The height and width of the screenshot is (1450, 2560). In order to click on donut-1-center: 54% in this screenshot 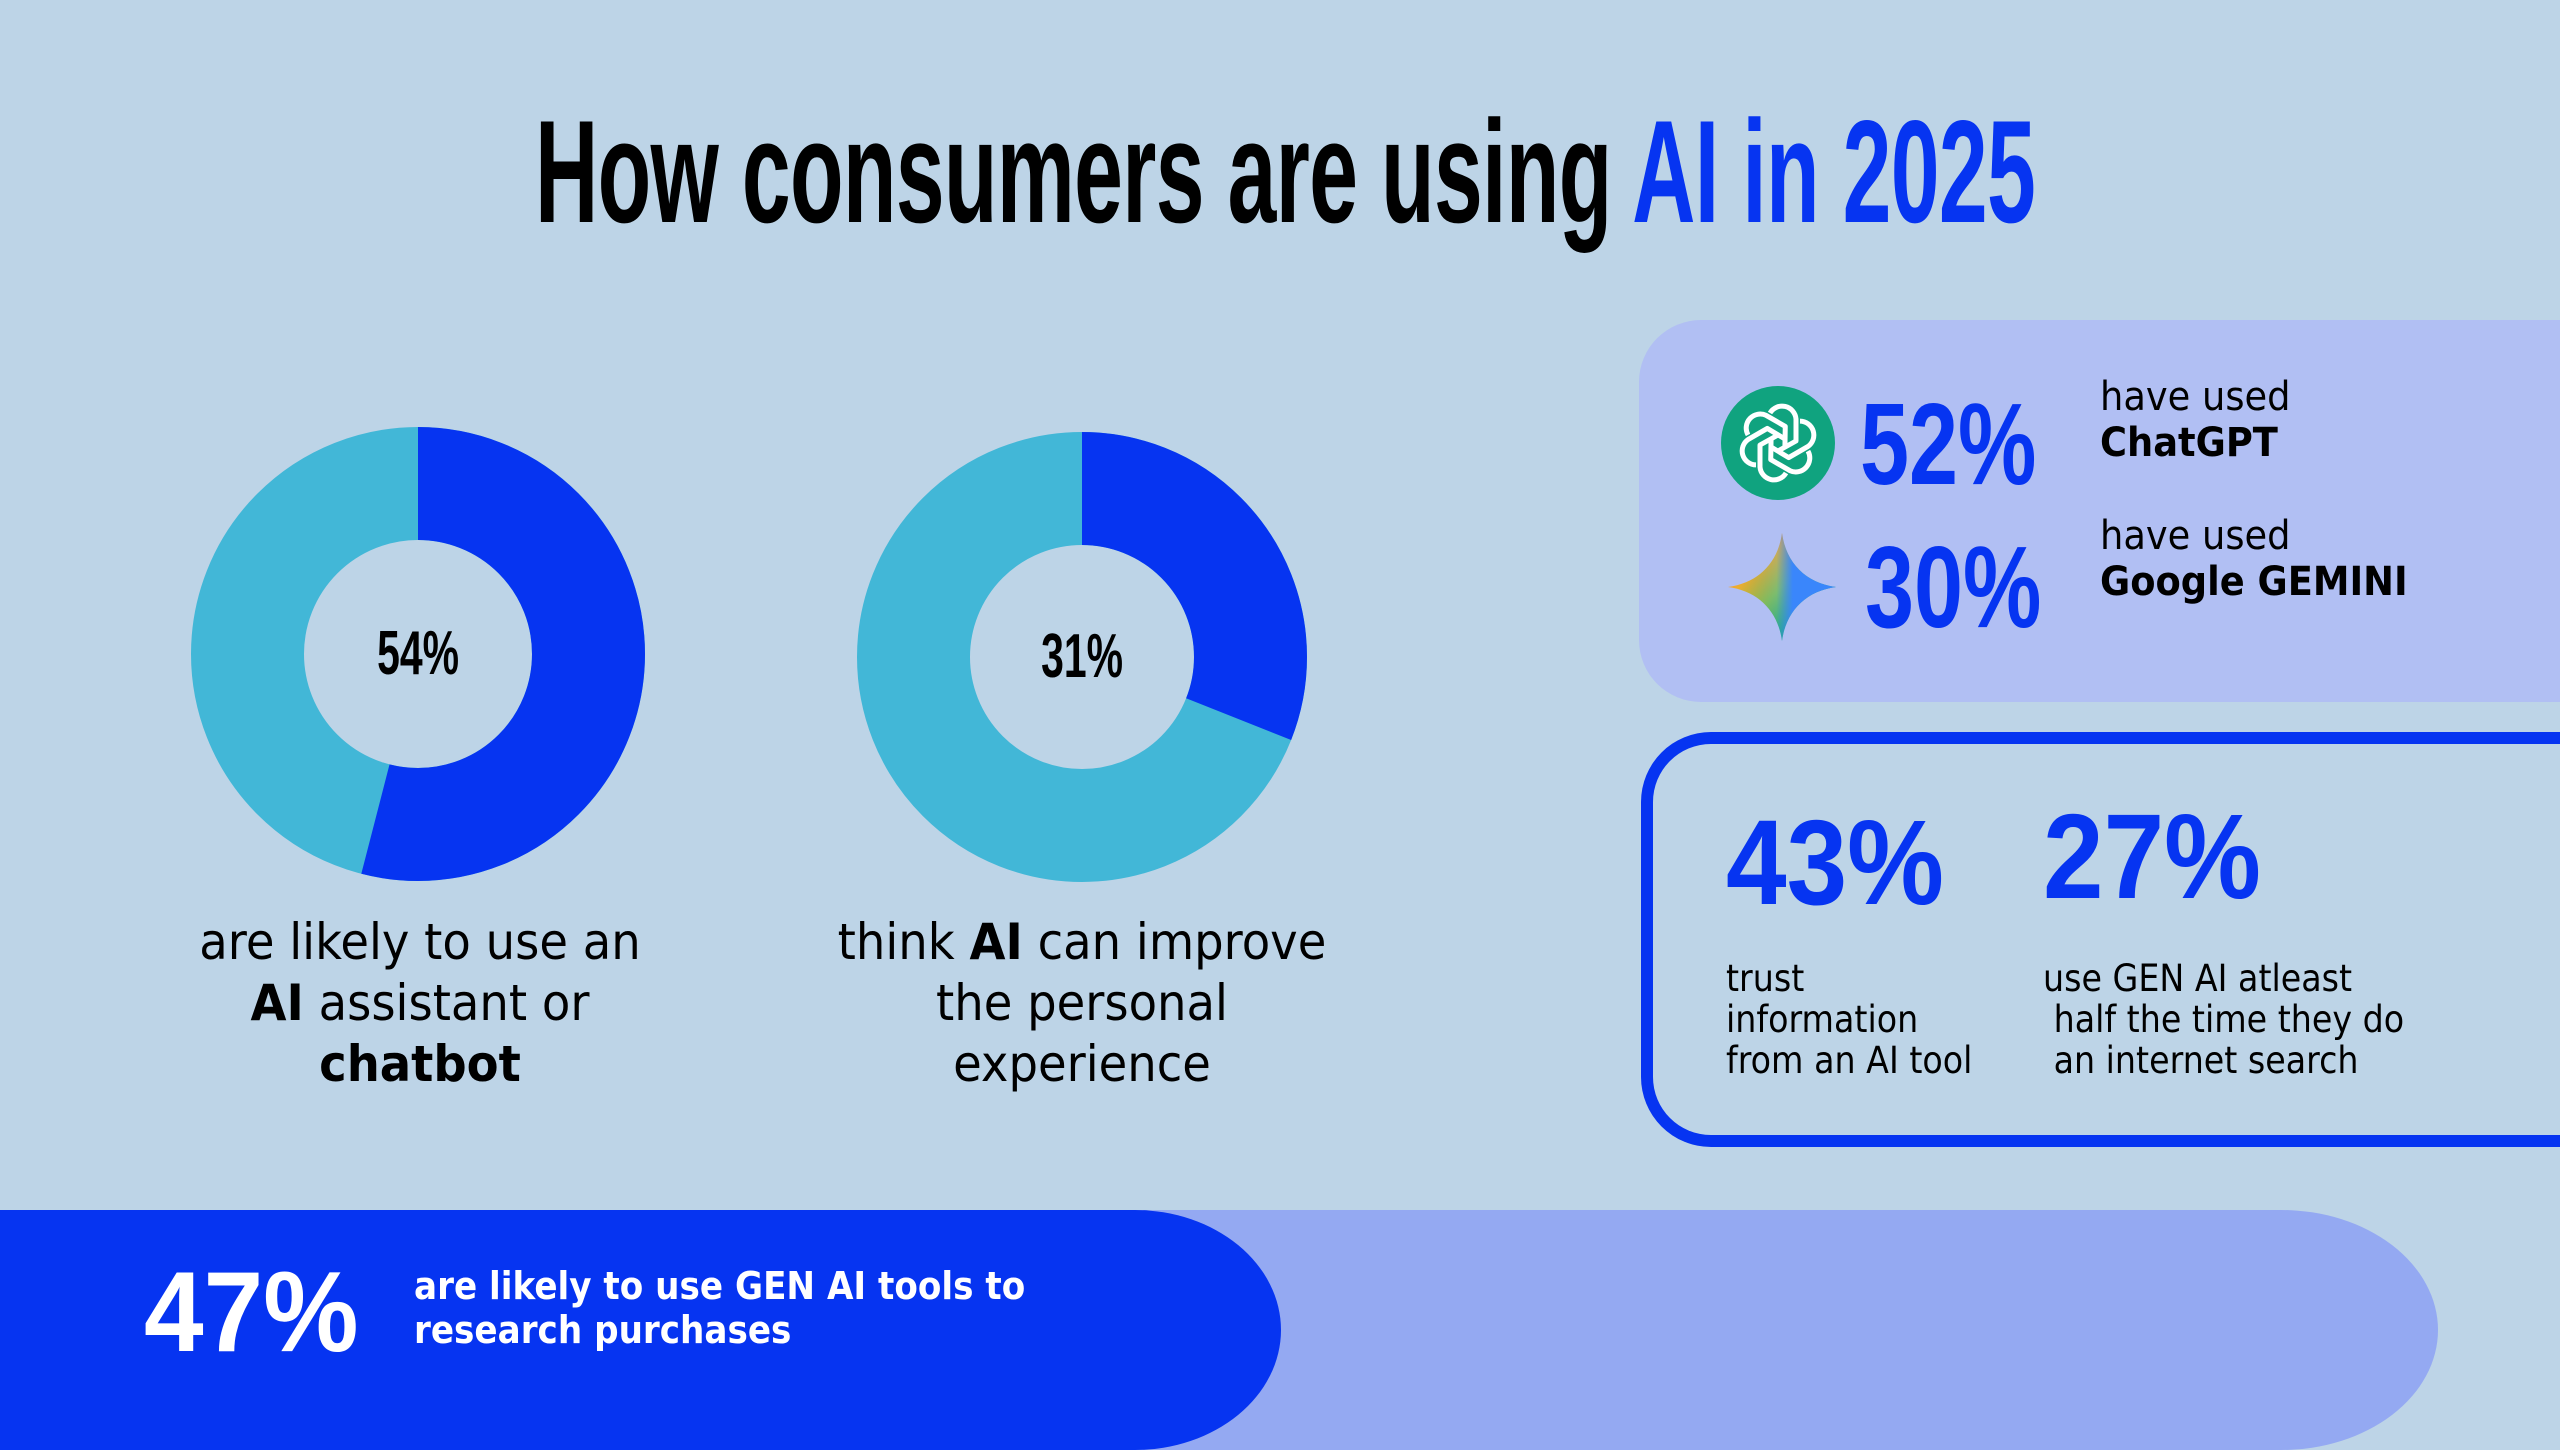, I will do `click(418, 654)`.